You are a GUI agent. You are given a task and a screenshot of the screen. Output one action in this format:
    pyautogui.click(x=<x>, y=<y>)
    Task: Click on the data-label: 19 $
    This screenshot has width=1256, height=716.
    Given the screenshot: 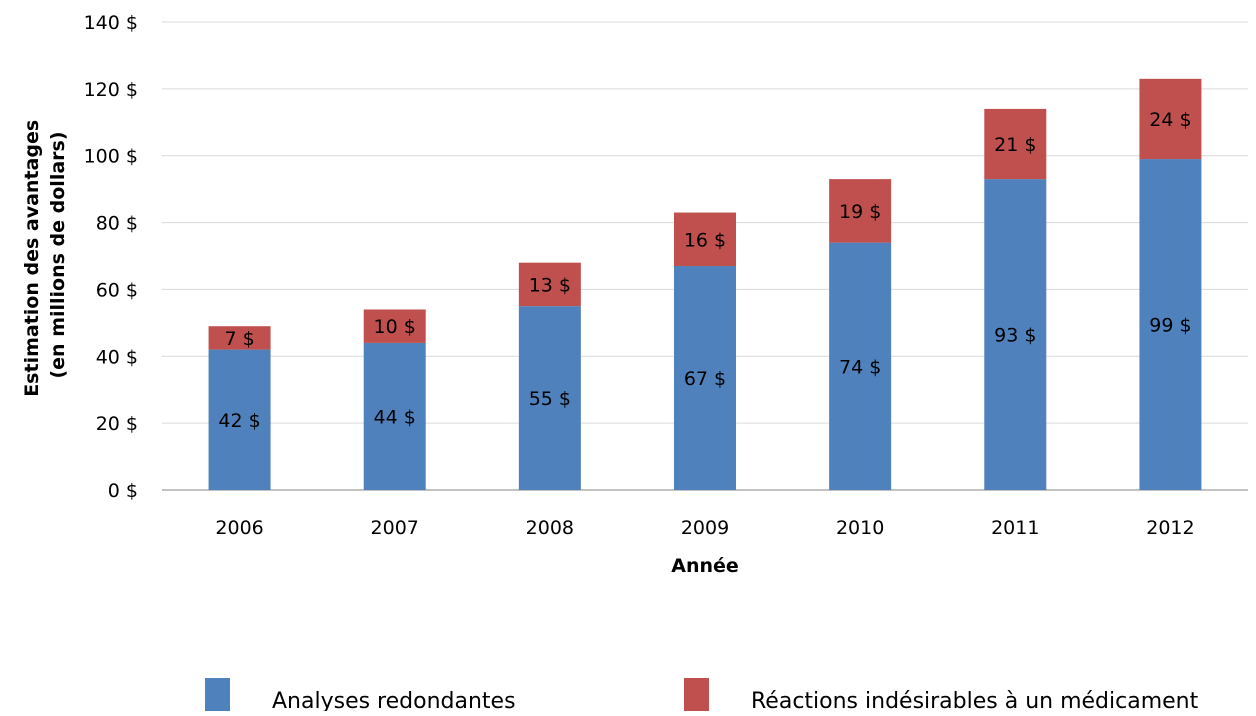 What is the action you would take?
    pyautogui.click(x=860, y=212)
    